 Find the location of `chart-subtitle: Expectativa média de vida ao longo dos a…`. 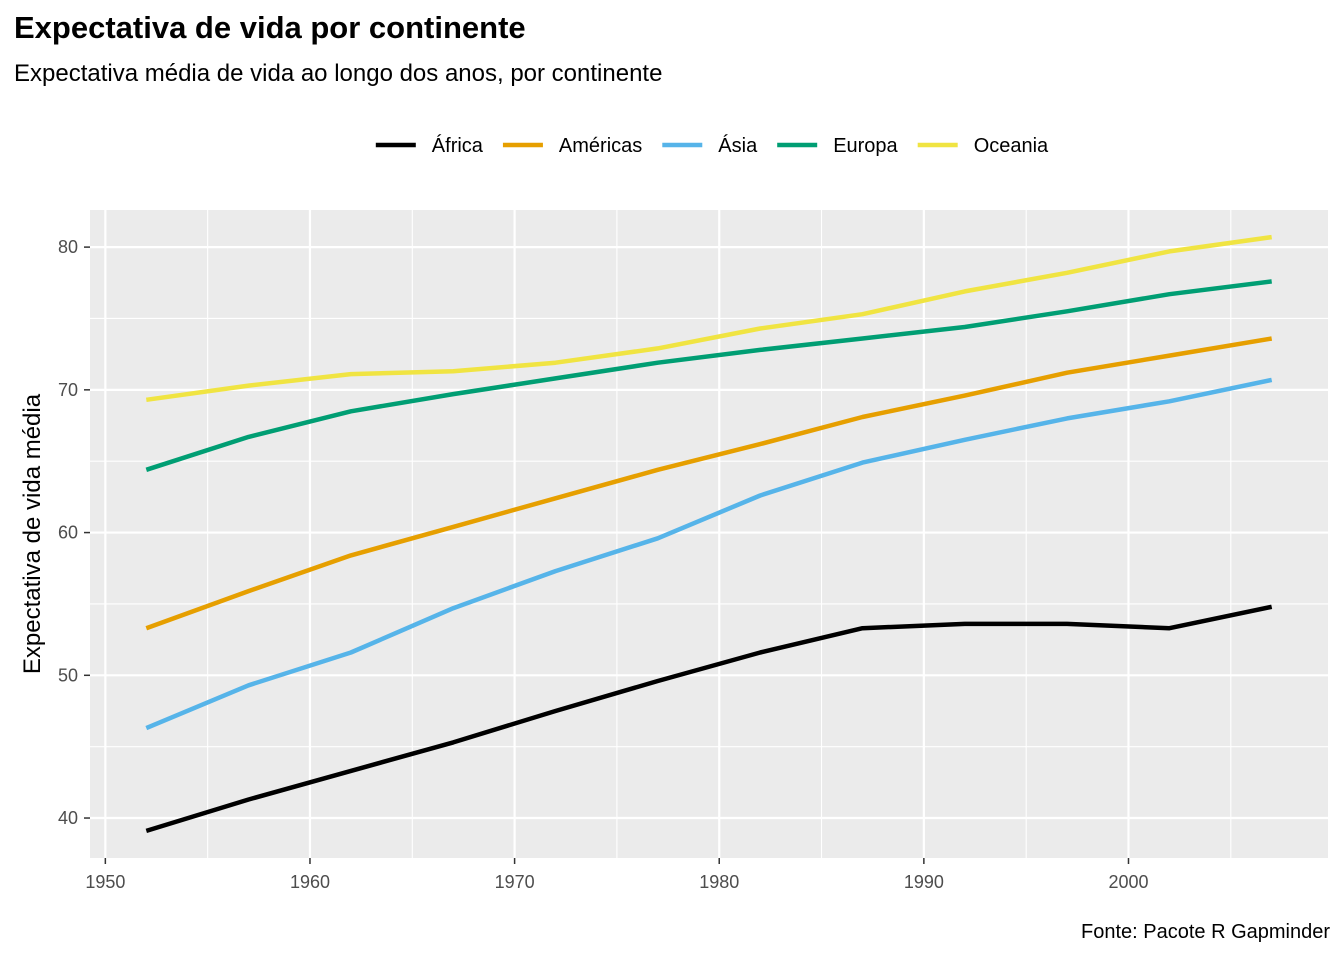

chart-subtitle: Expectativa média de vida ao longo dos a… is located at coordinates (338, 73).